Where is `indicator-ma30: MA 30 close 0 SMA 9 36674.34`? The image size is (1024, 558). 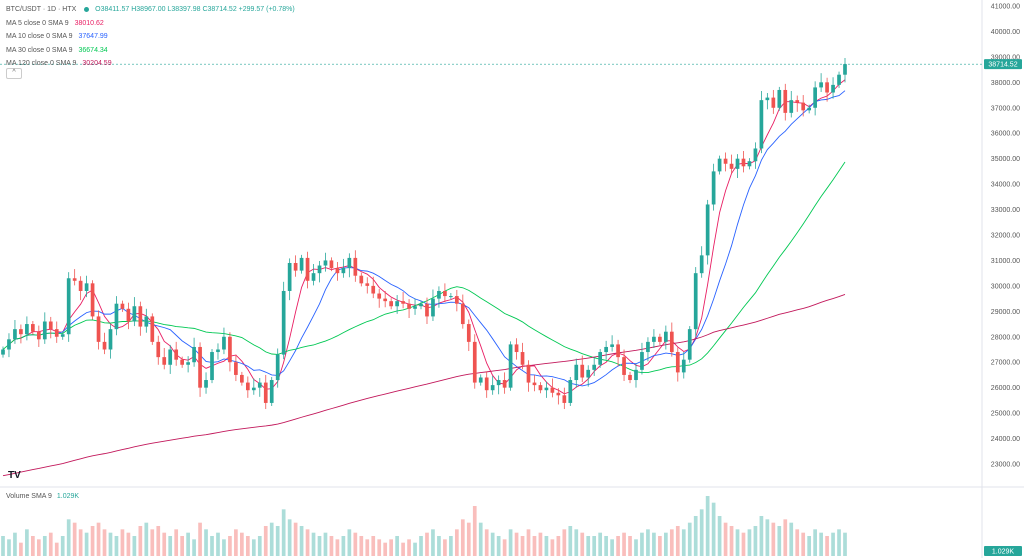 indicator-ma30: MA 30 close 0 SMA 9 36674.34 is located at coordinates (150, 51).